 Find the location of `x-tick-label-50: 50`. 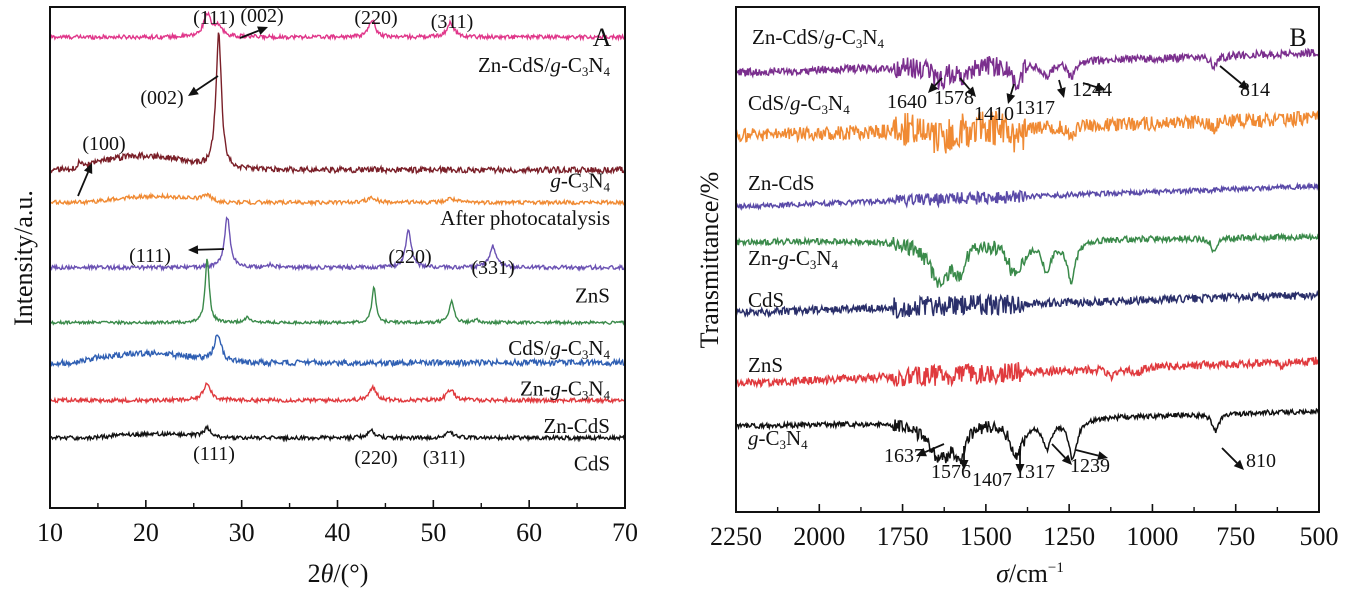

x-tick-label-50: 50 is located at coordinates (433, 532).